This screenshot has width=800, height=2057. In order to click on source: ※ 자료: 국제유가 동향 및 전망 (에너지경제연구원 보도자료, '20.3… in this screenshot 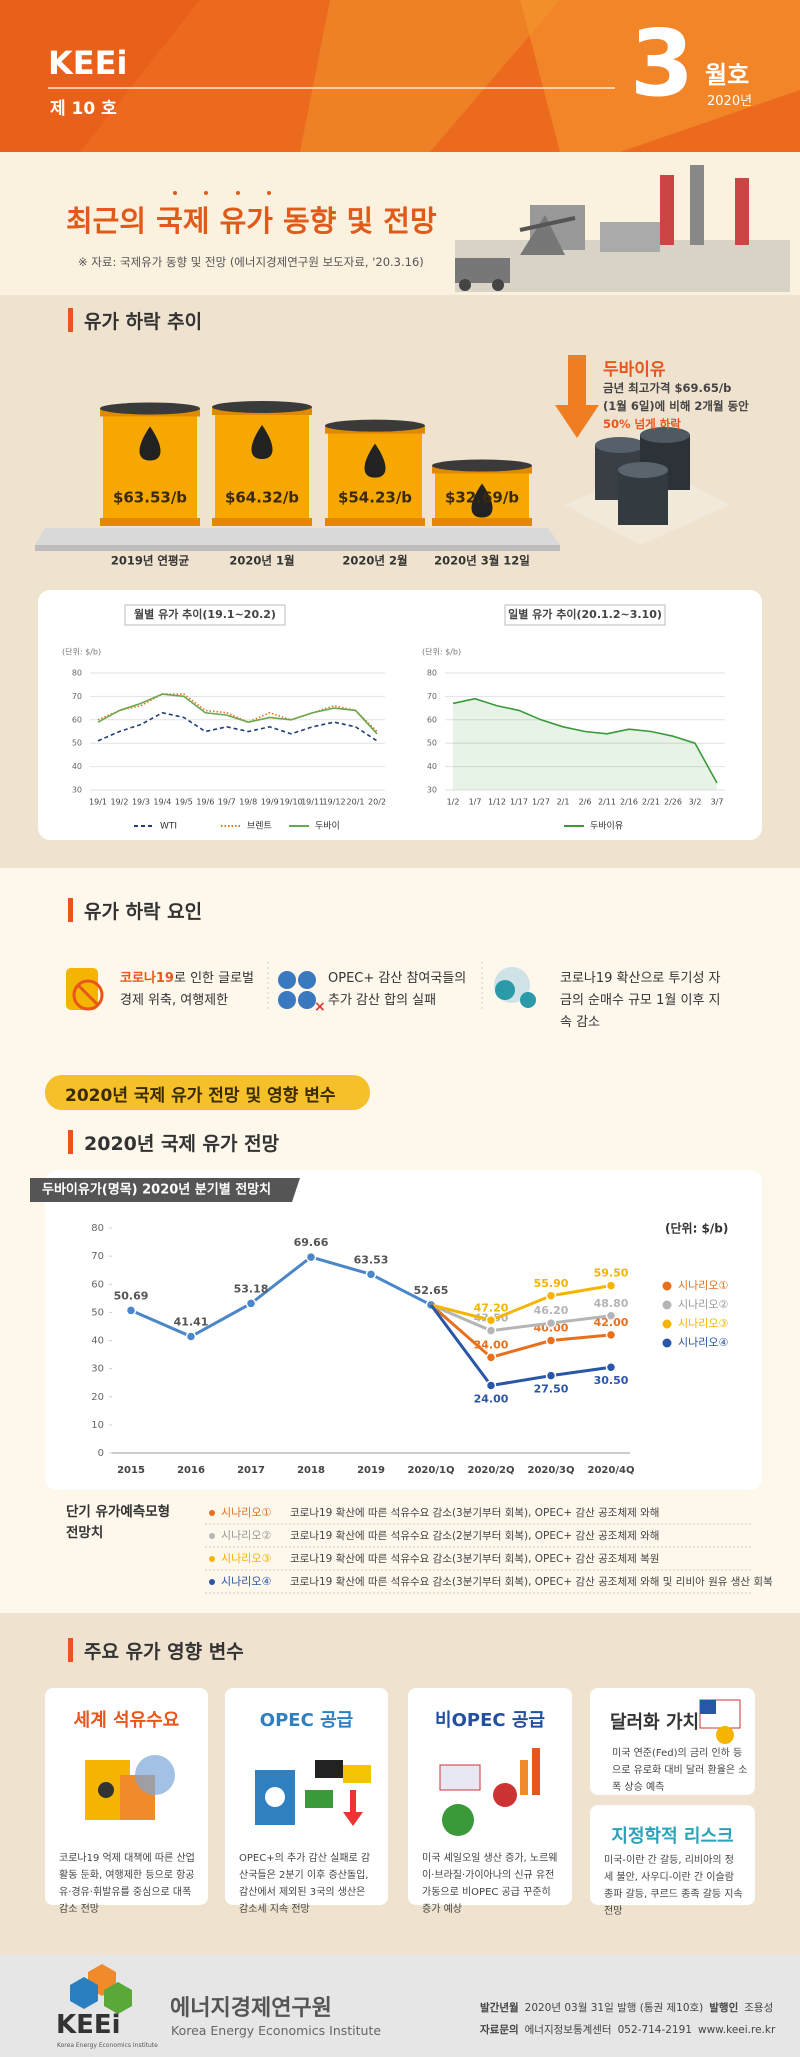, I will do `click(251, 262)`.